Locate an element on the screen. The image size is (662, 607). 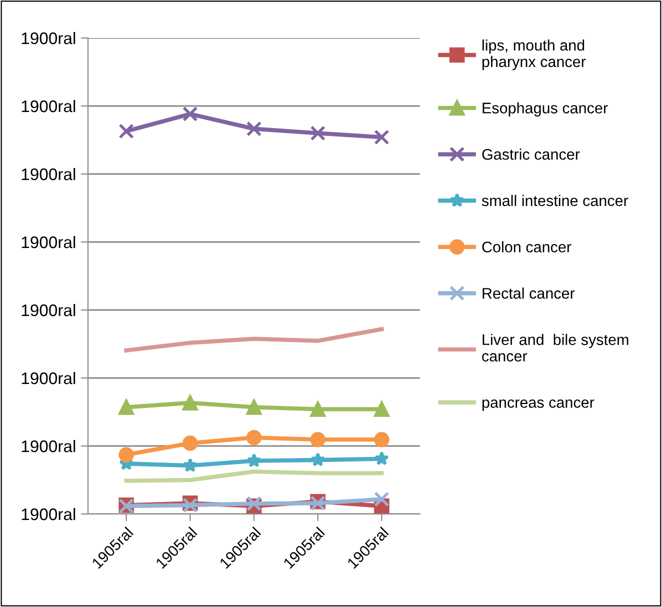
legend-label: pancreas cancer is located at coordinates (538, 405).